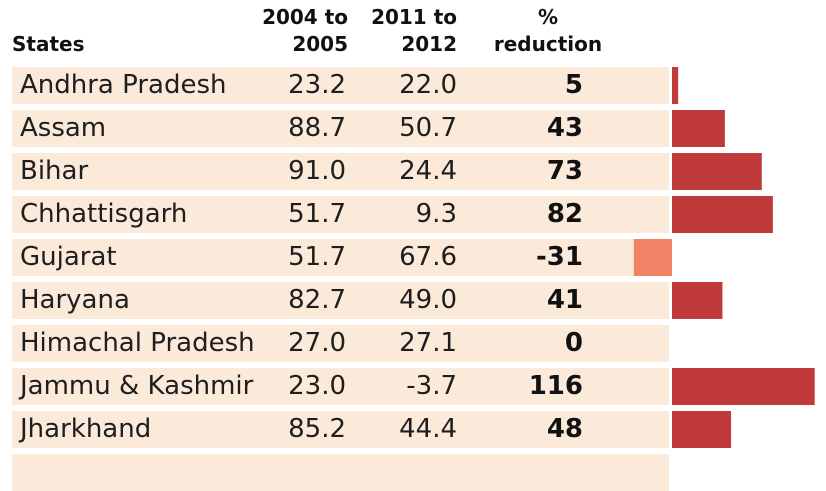  What do you see at coordinates (698, 128) in the screenshot?
I see `bar-assam` at bounding box center [698, 128].